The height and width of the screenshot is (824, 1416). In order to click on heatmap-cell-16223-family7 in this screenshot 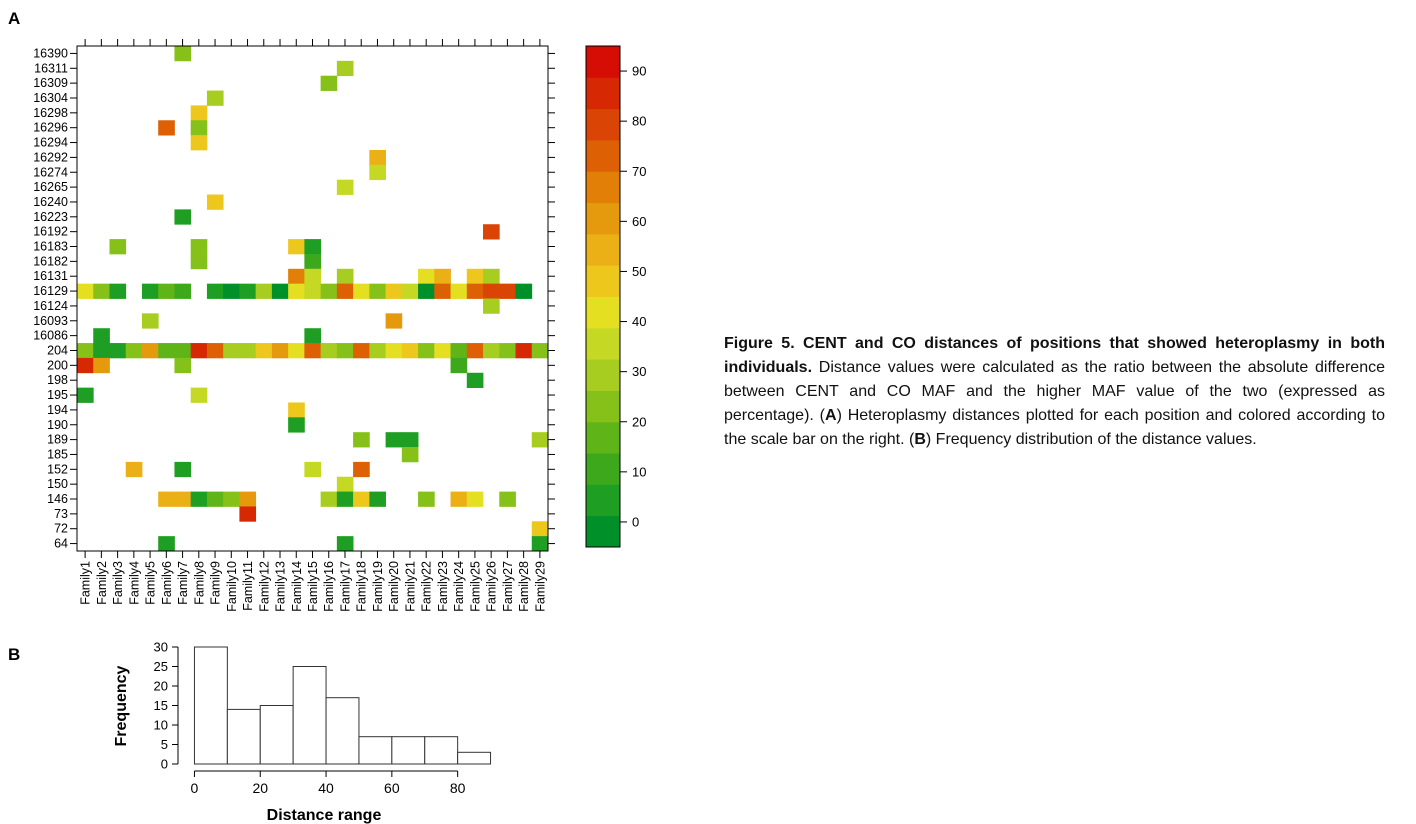, I will do `click(183, 217)`.